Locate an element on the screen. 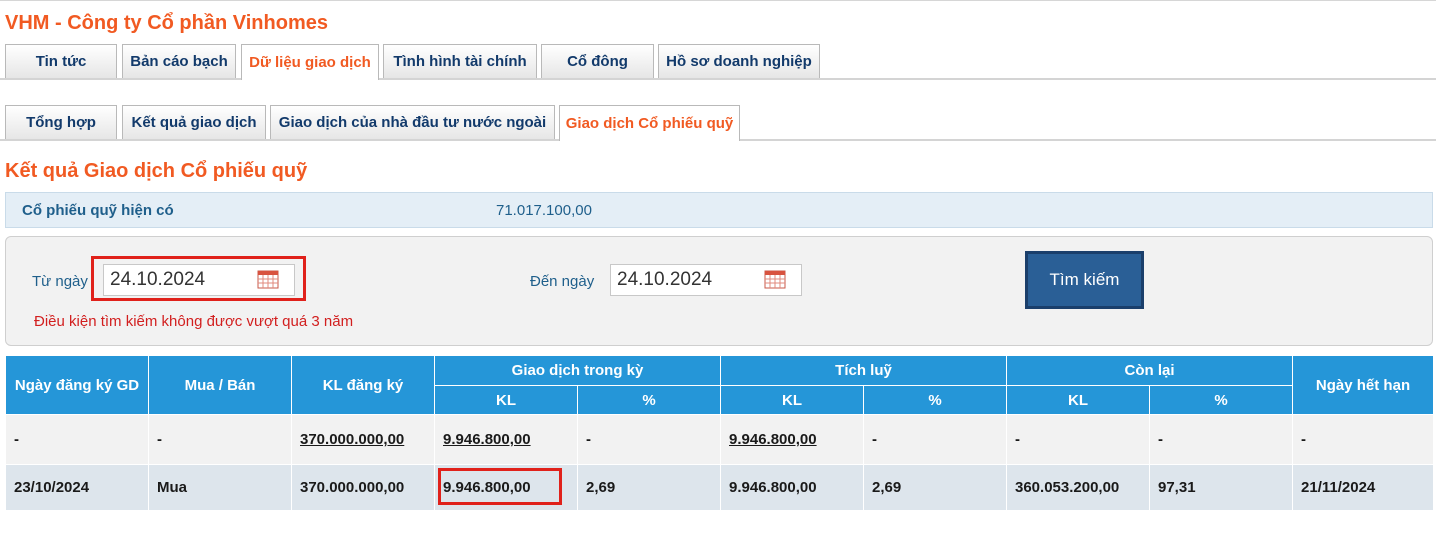 This screenshot has width=1456, height=534. tab-ban-cao-bach: Bản cáo bạch is located at coordinates (179, 61).